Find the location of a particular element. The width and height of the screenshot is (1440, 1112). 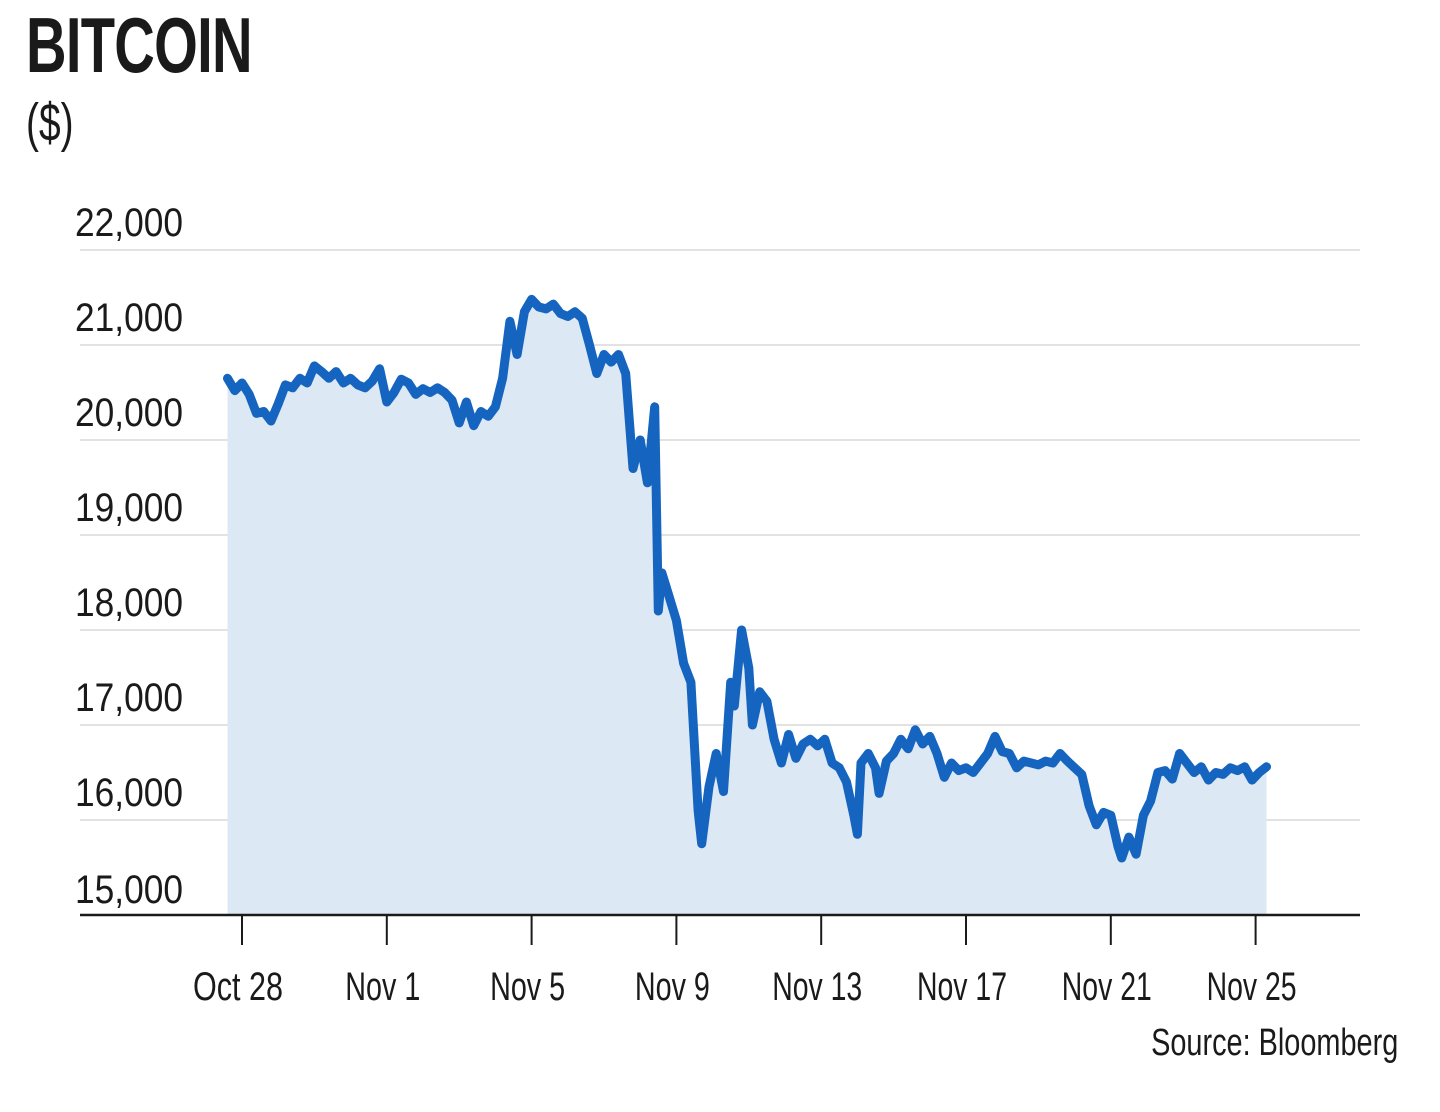

x-tick-label: Oct 28 is located at coordinates (238, 987).